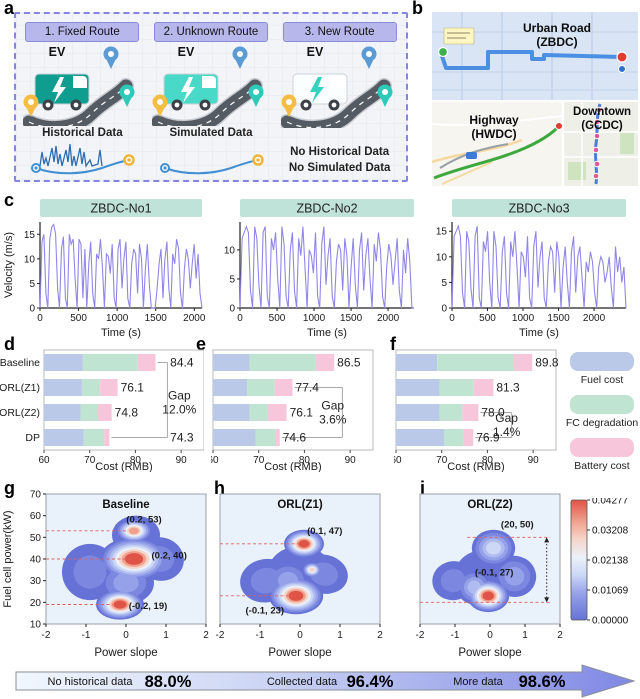 The width and height of the screenshot is (640, 699). What do you see at coordinates (201, 344) in the screenshot?
I see `panel-label-e: e` at bounding box center [201, 344].